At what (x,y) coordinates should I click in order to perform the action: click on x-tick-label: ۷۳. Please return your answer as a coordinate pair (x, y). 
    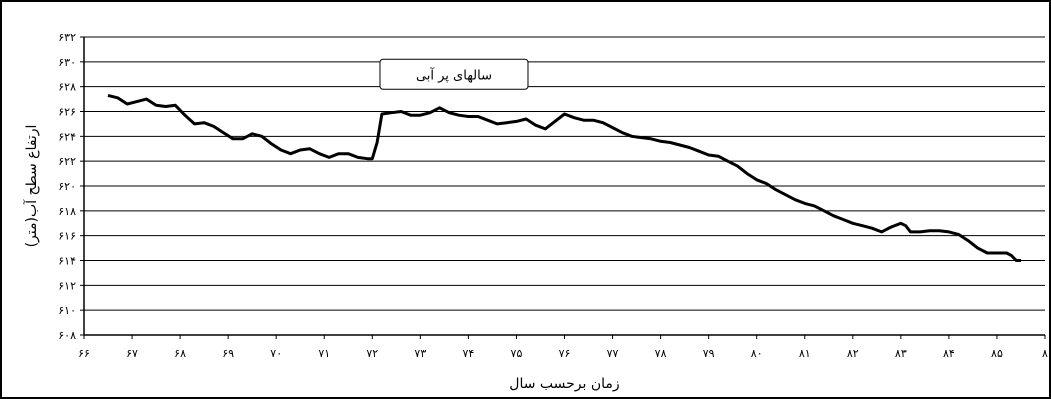
    Looking at the image, I should click on (420, 353).